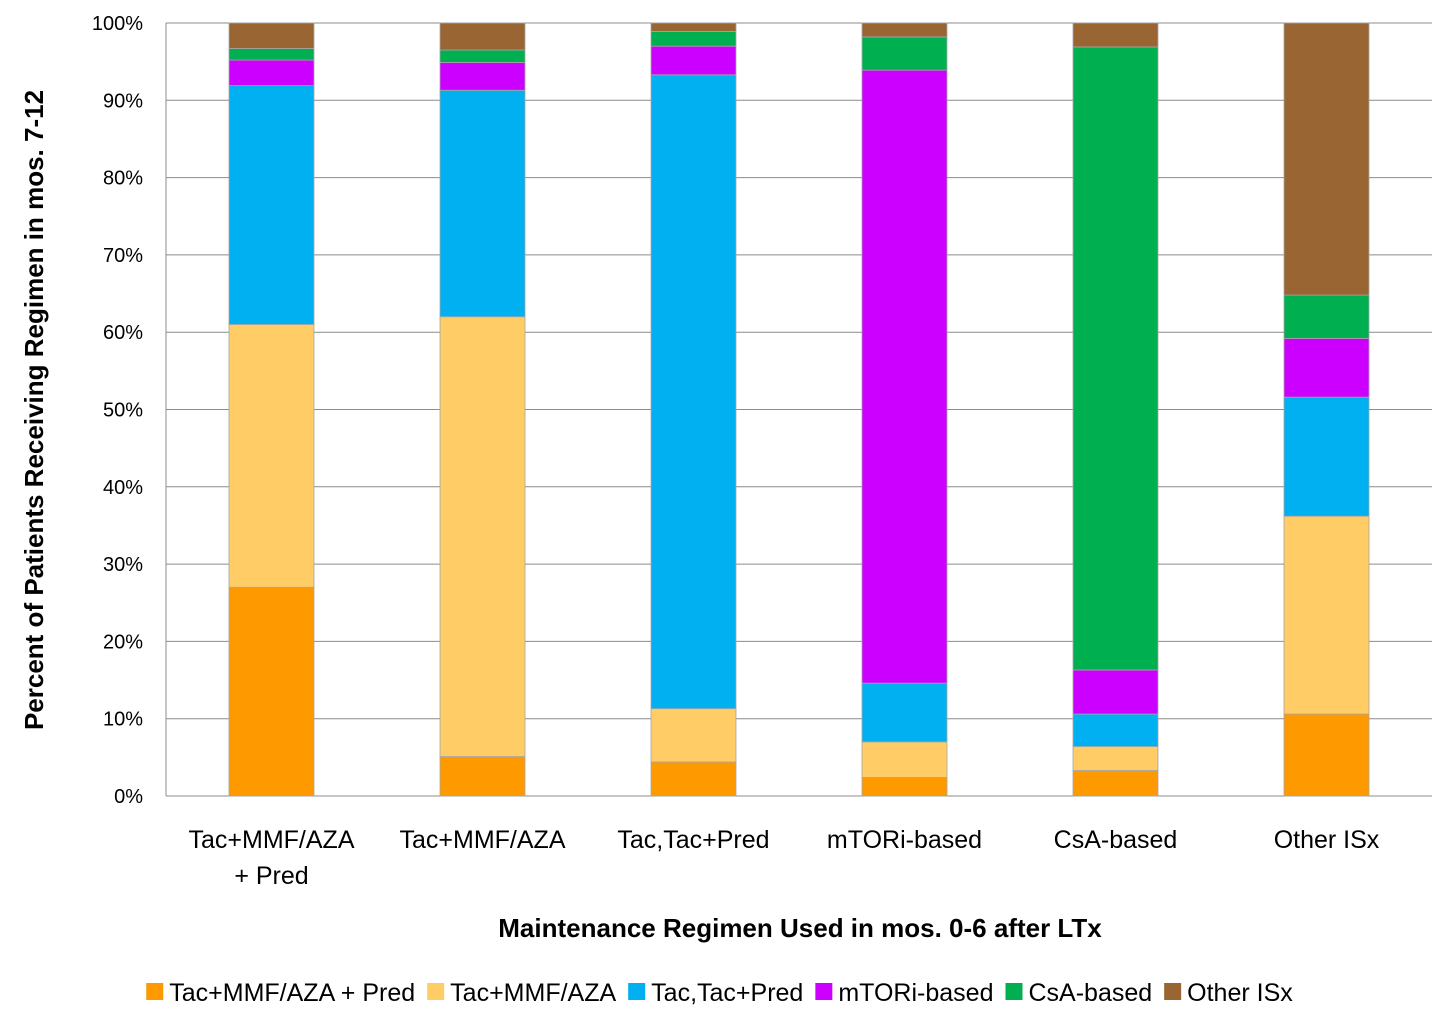  What do you see at coordinates (483, 840) in the screenshot?
I see `x-tick-label: Tac+MMF/AZA` at bounding box center [483, 840].